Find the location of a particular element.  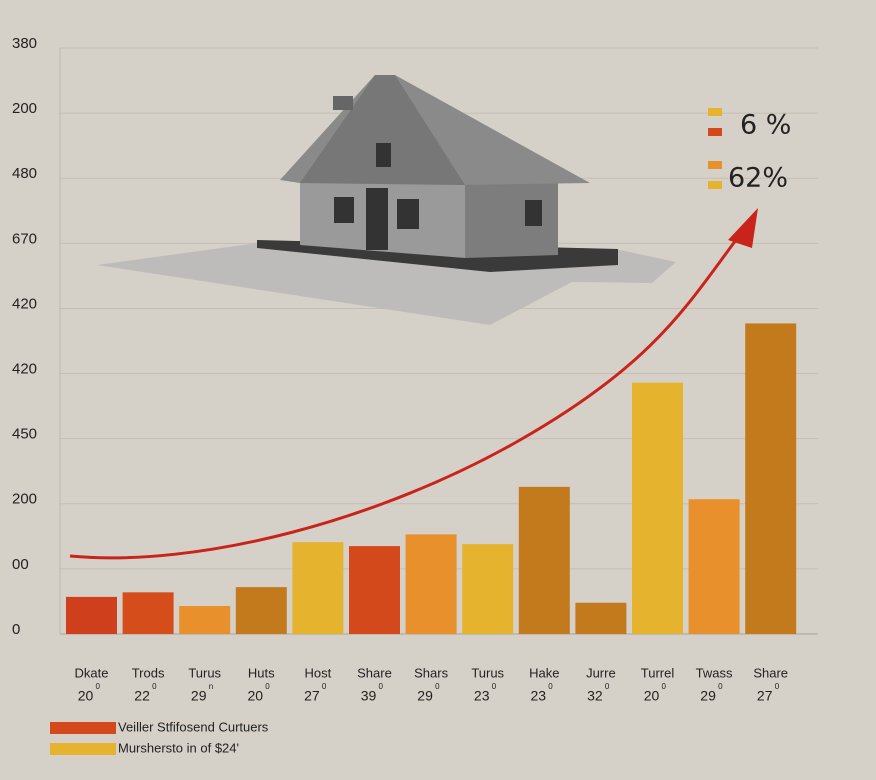

annotation: 6 % is located at coordinates (765, 125).